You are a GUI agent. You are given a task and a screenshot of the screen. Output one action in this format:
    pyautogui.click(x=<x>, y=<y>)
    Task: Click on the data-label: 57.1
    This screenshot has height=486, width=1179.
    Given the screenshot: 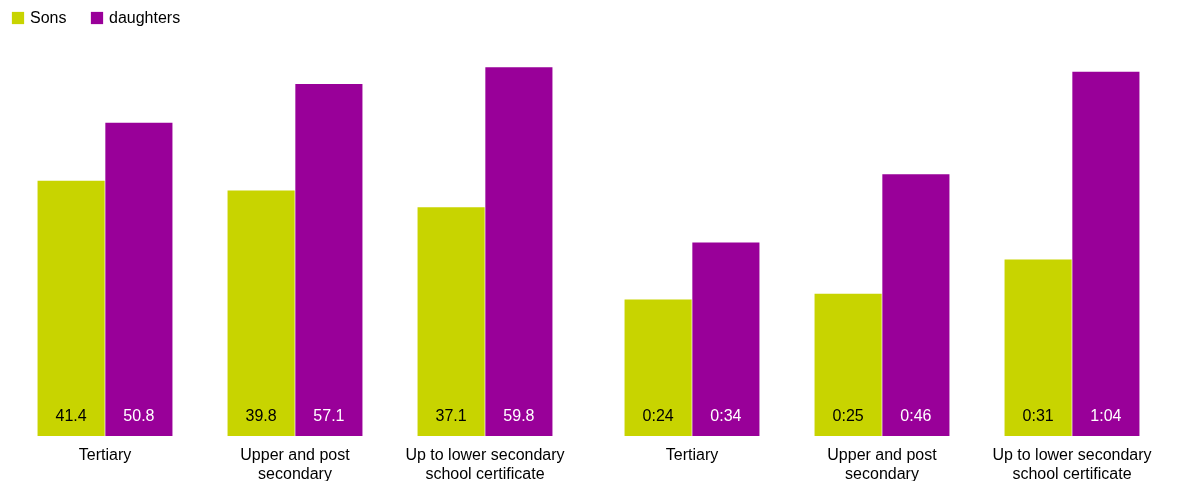 What is the action you would take?
    pyautogui.click(x=329, y=415)
    